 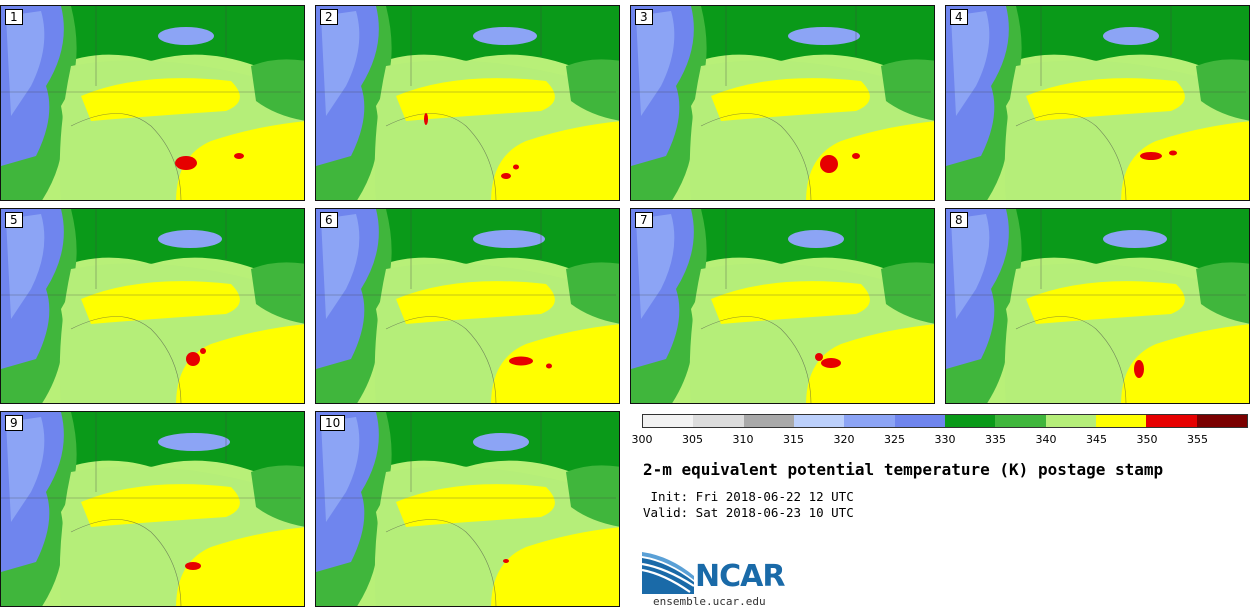 I want to click on member-panel-10: 10, so click(x=467, y=509).